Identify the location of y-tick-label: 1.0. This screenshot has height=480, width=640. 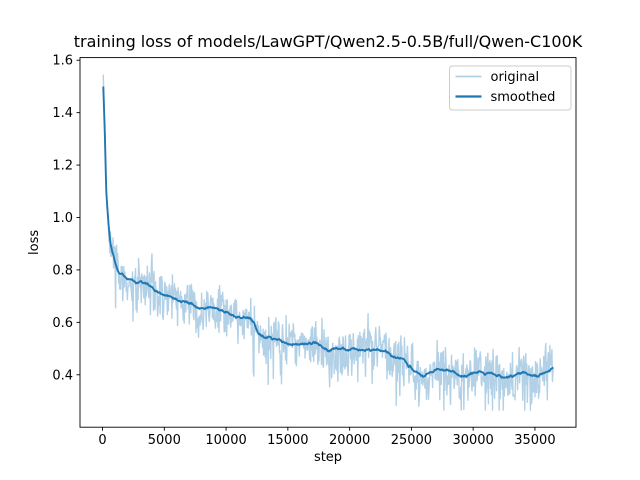
(62, 218).